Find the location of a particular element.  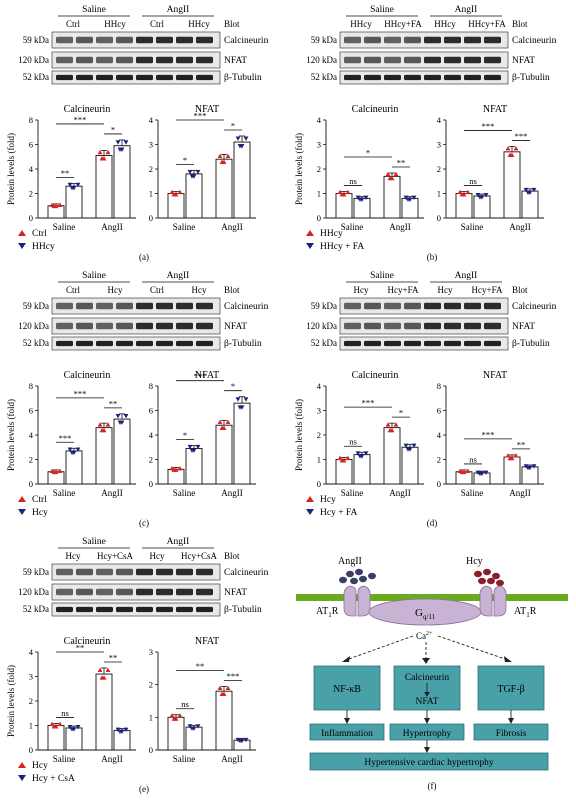

significance-label: * is located at coordinates (233, 125).